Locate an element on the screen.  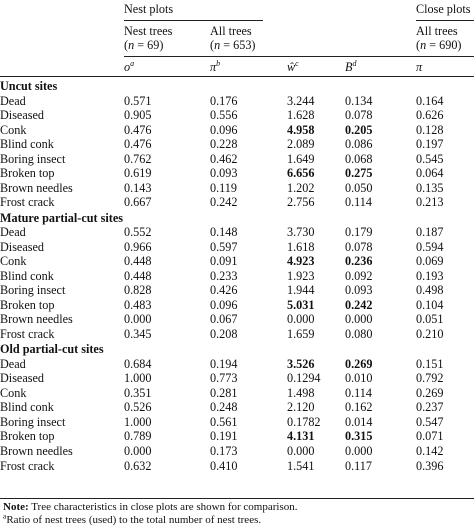
cell-b: 0.275 is located at coordinates (359, 173).